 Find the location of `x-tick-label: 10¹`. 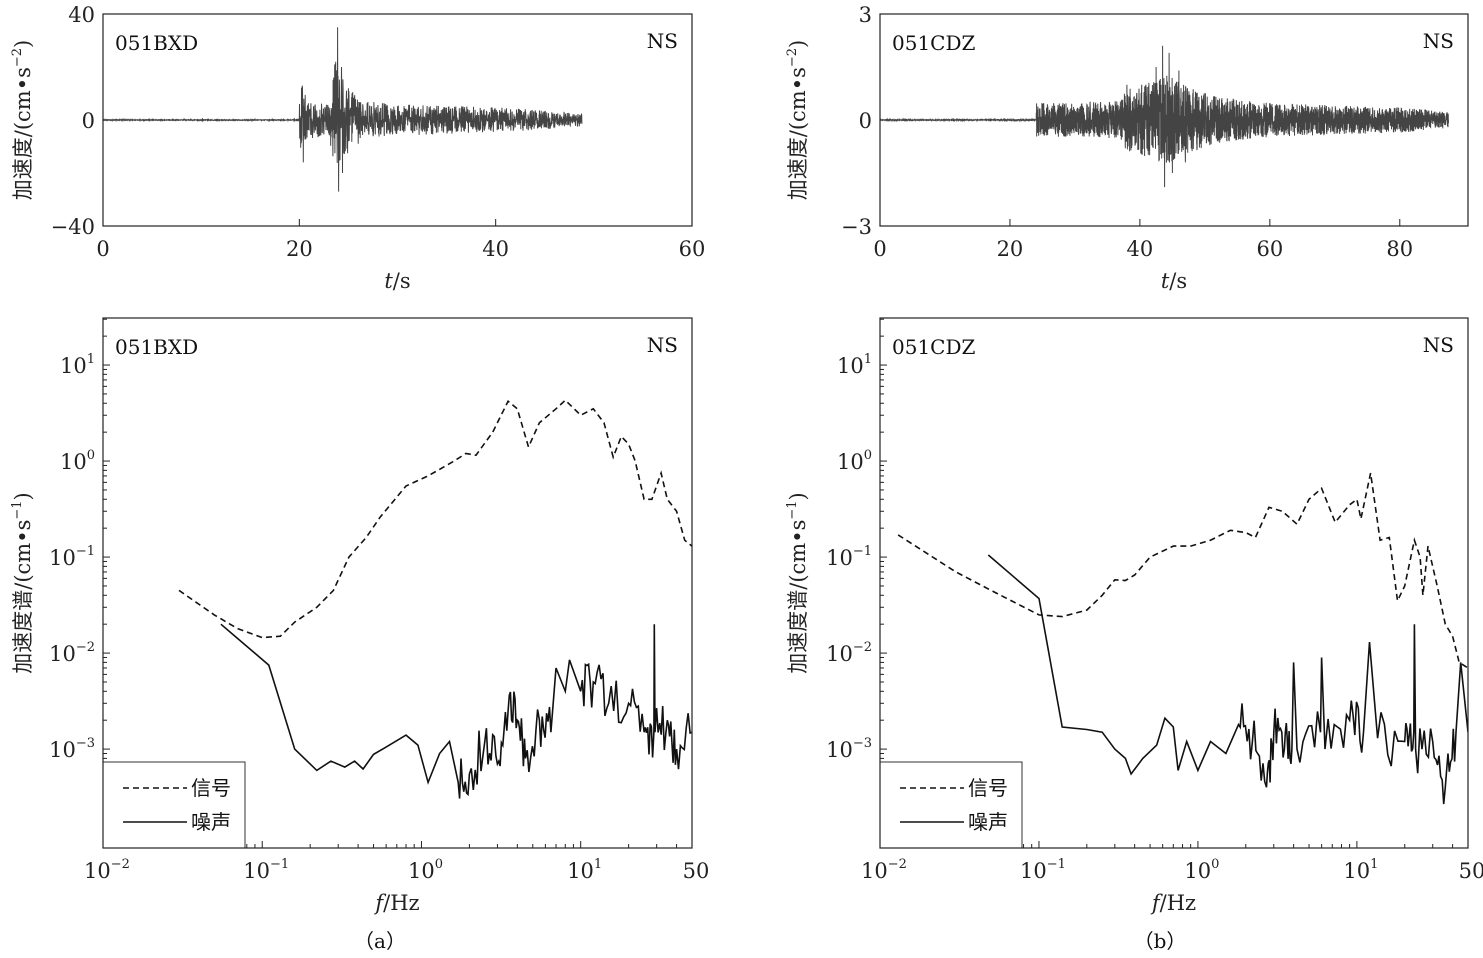

x-tick-label: 10¹ is located at coordinates (584, 870).